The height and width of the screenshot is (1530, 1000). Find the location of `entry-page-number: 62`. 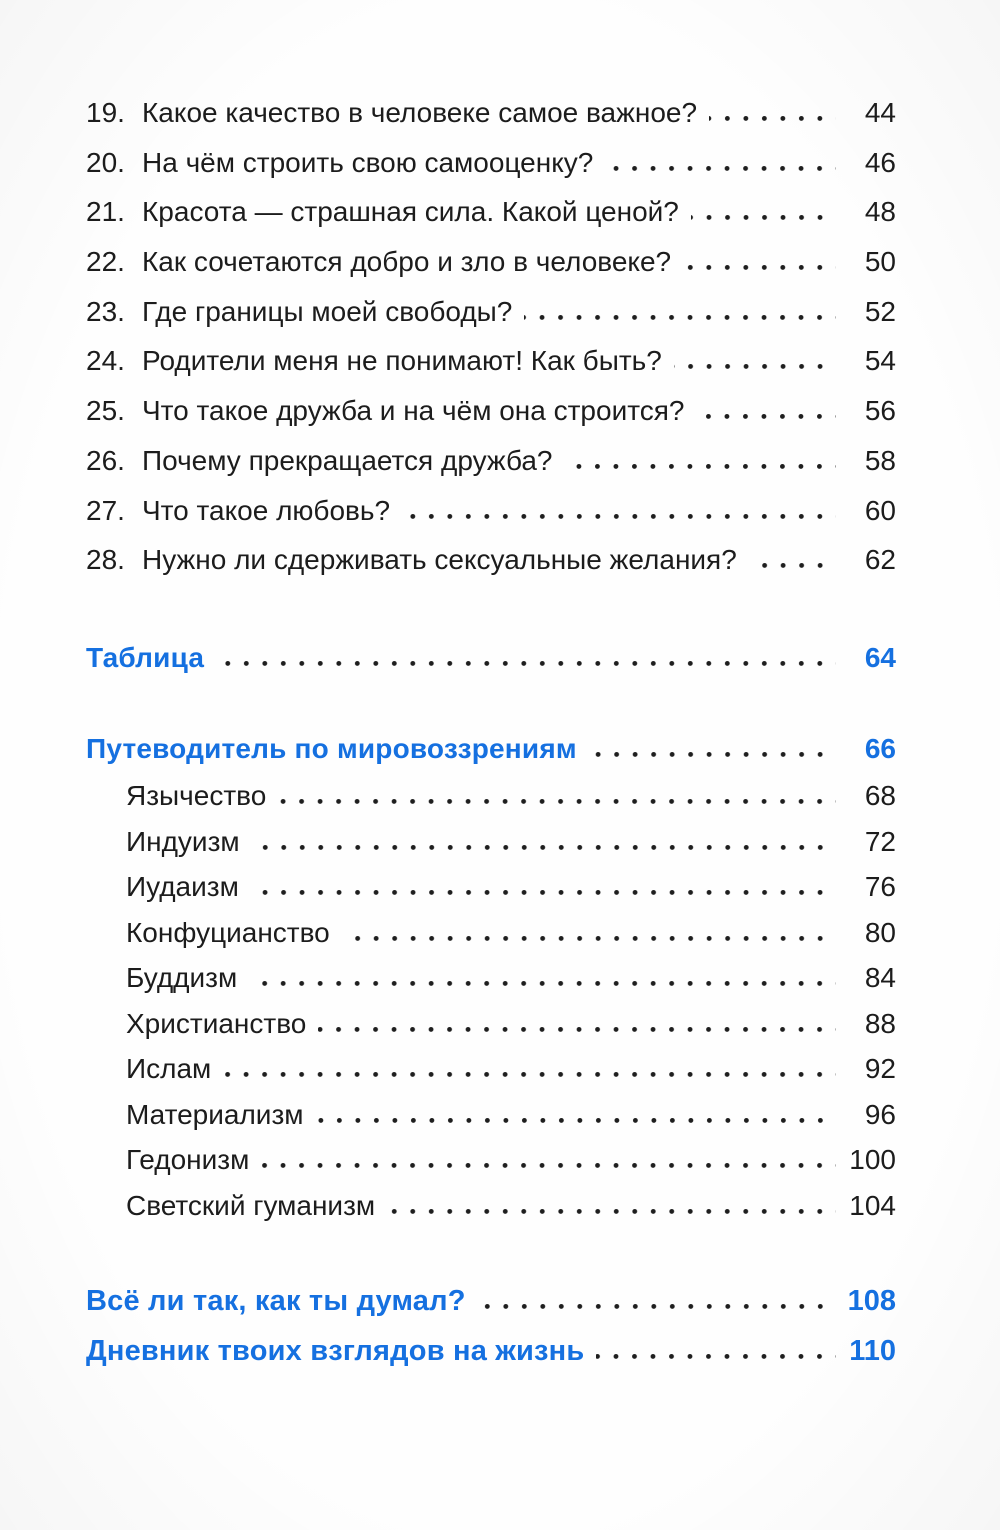

entry-page-number: 62 is located at coordinates (880, 560).